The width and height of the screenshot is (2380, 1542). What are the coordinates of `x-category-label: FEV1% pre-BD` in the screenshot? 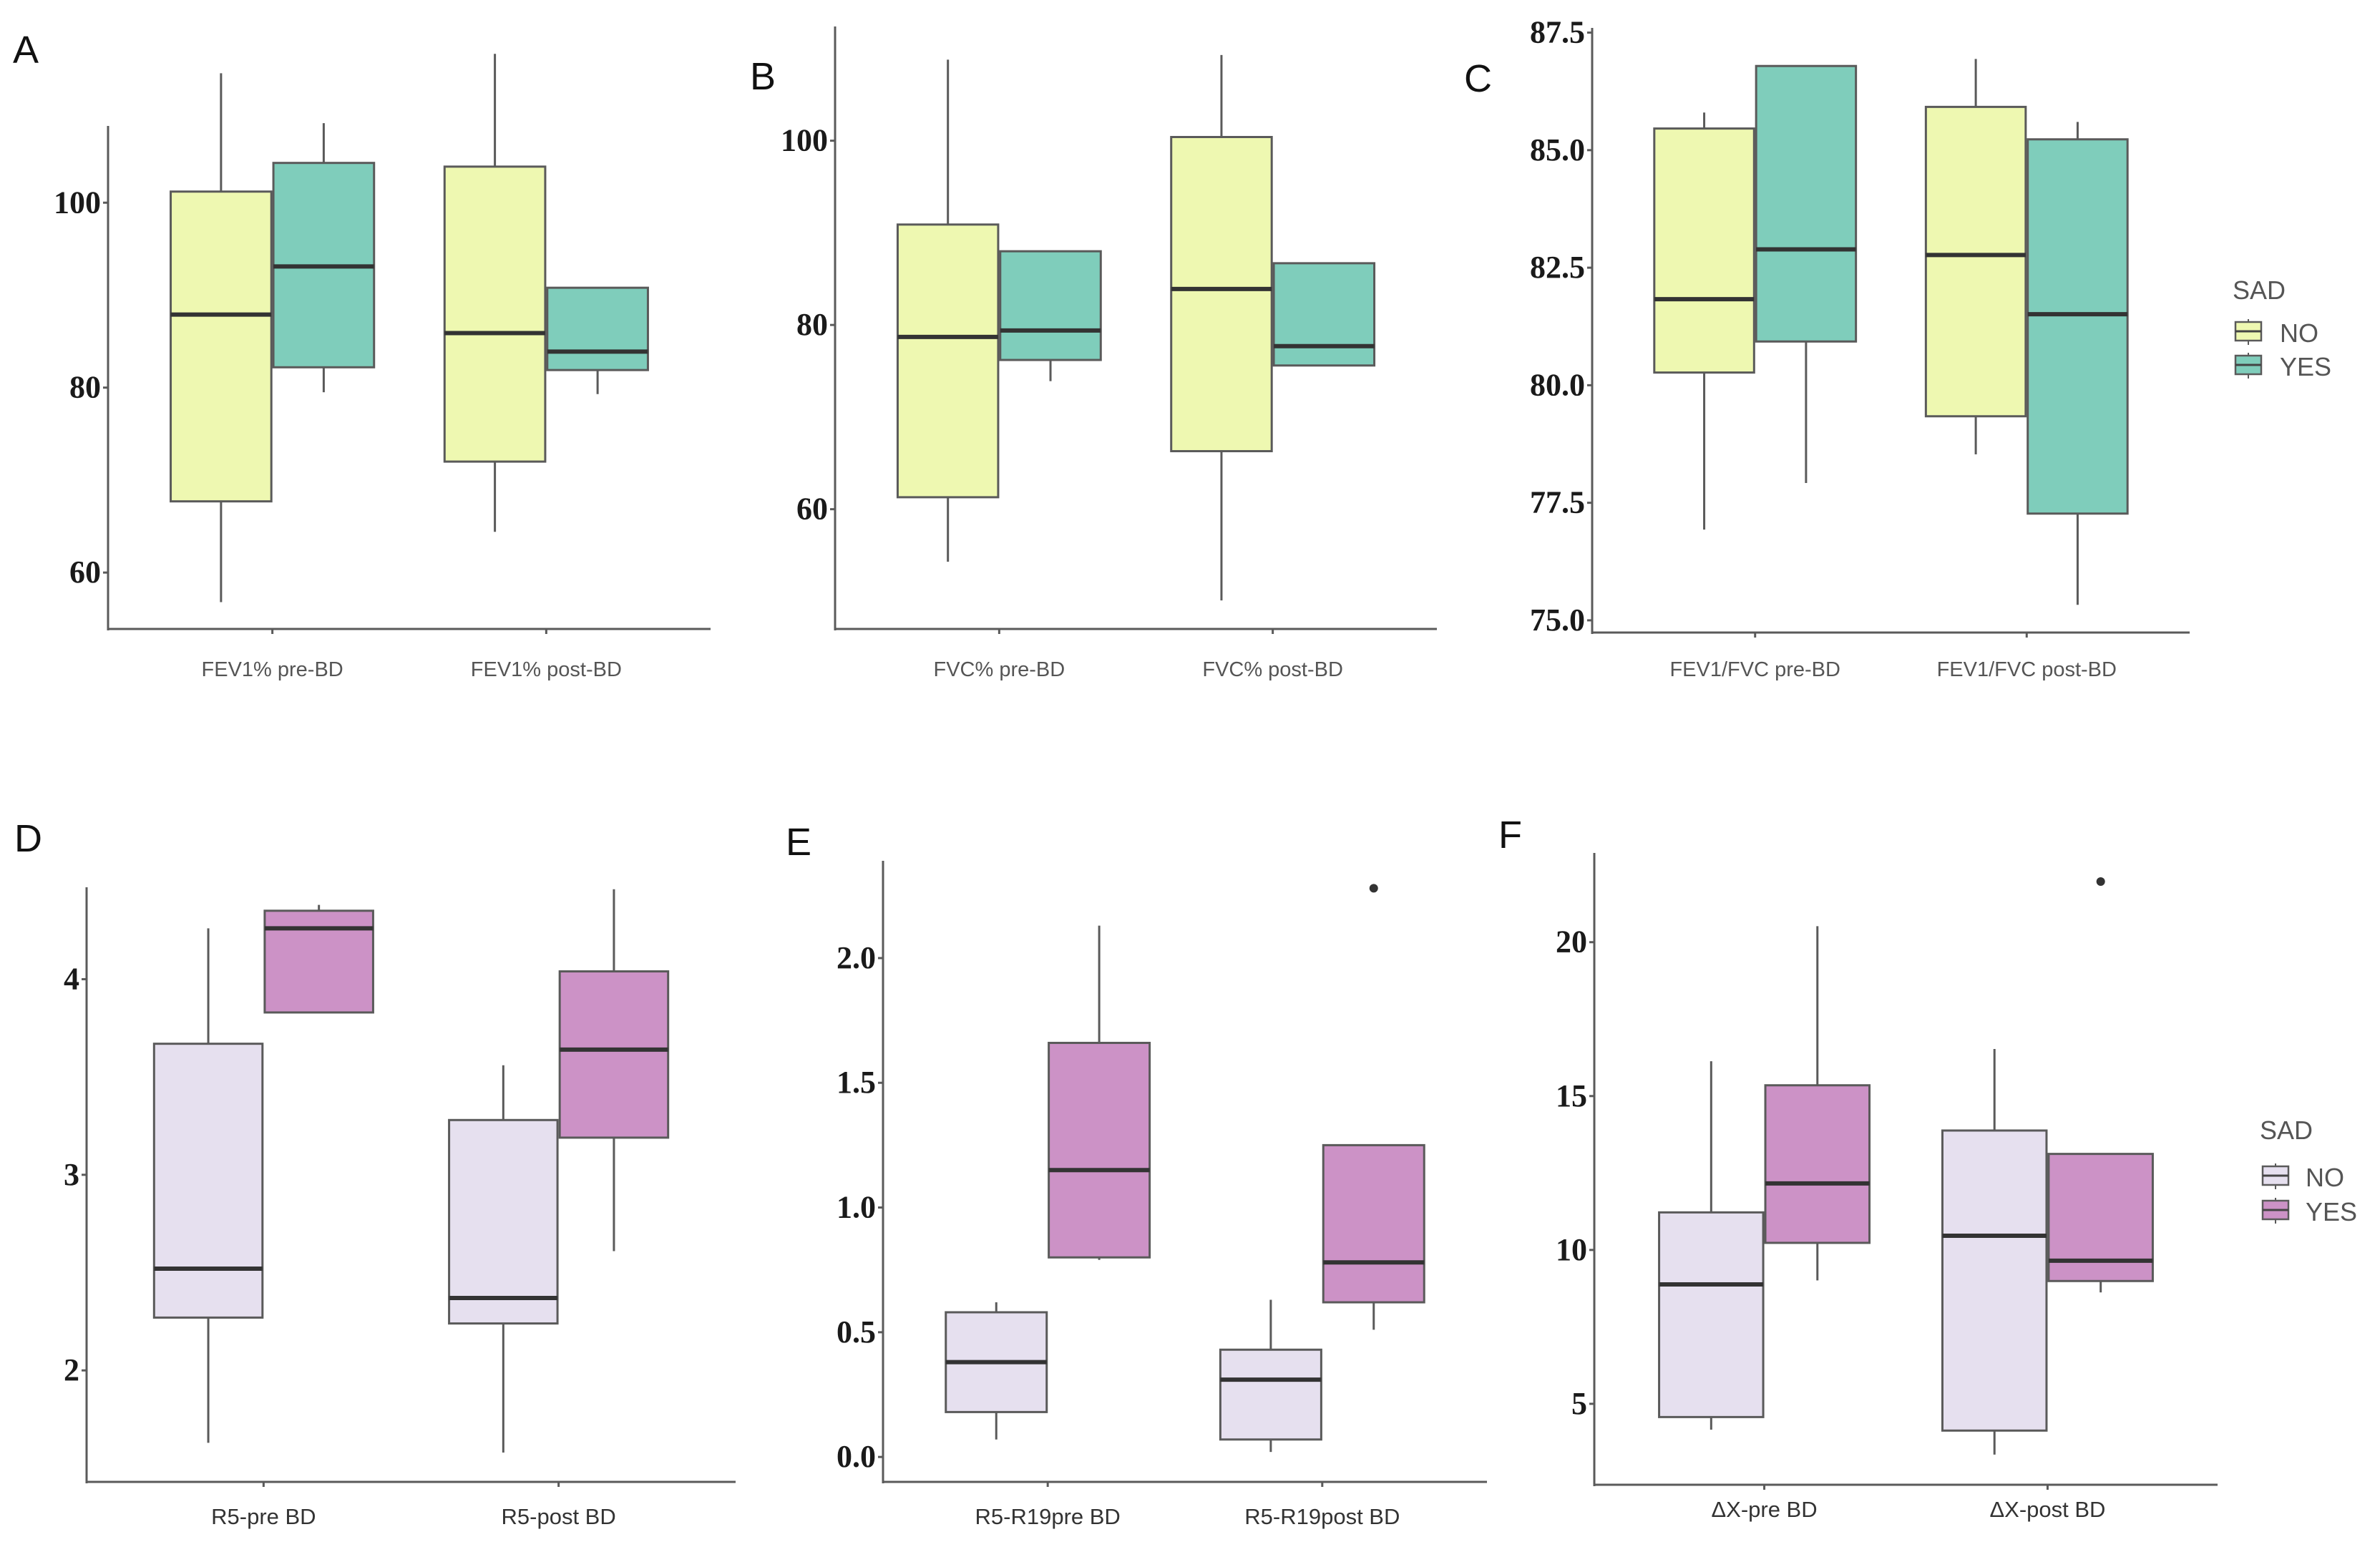 It's located at (272, 669).